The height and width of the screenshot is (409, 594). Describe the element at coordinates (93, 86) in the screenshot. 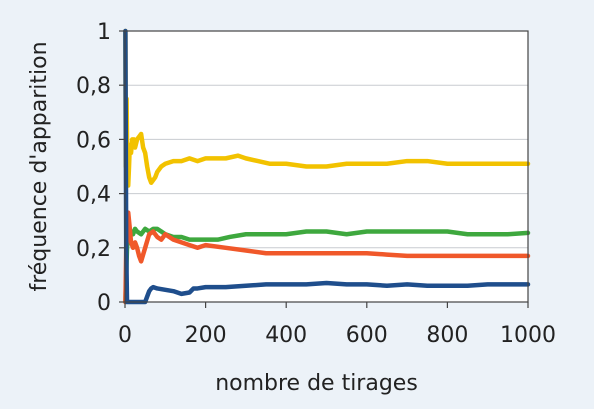

I see `y-tick-label: 0,8` at that location.